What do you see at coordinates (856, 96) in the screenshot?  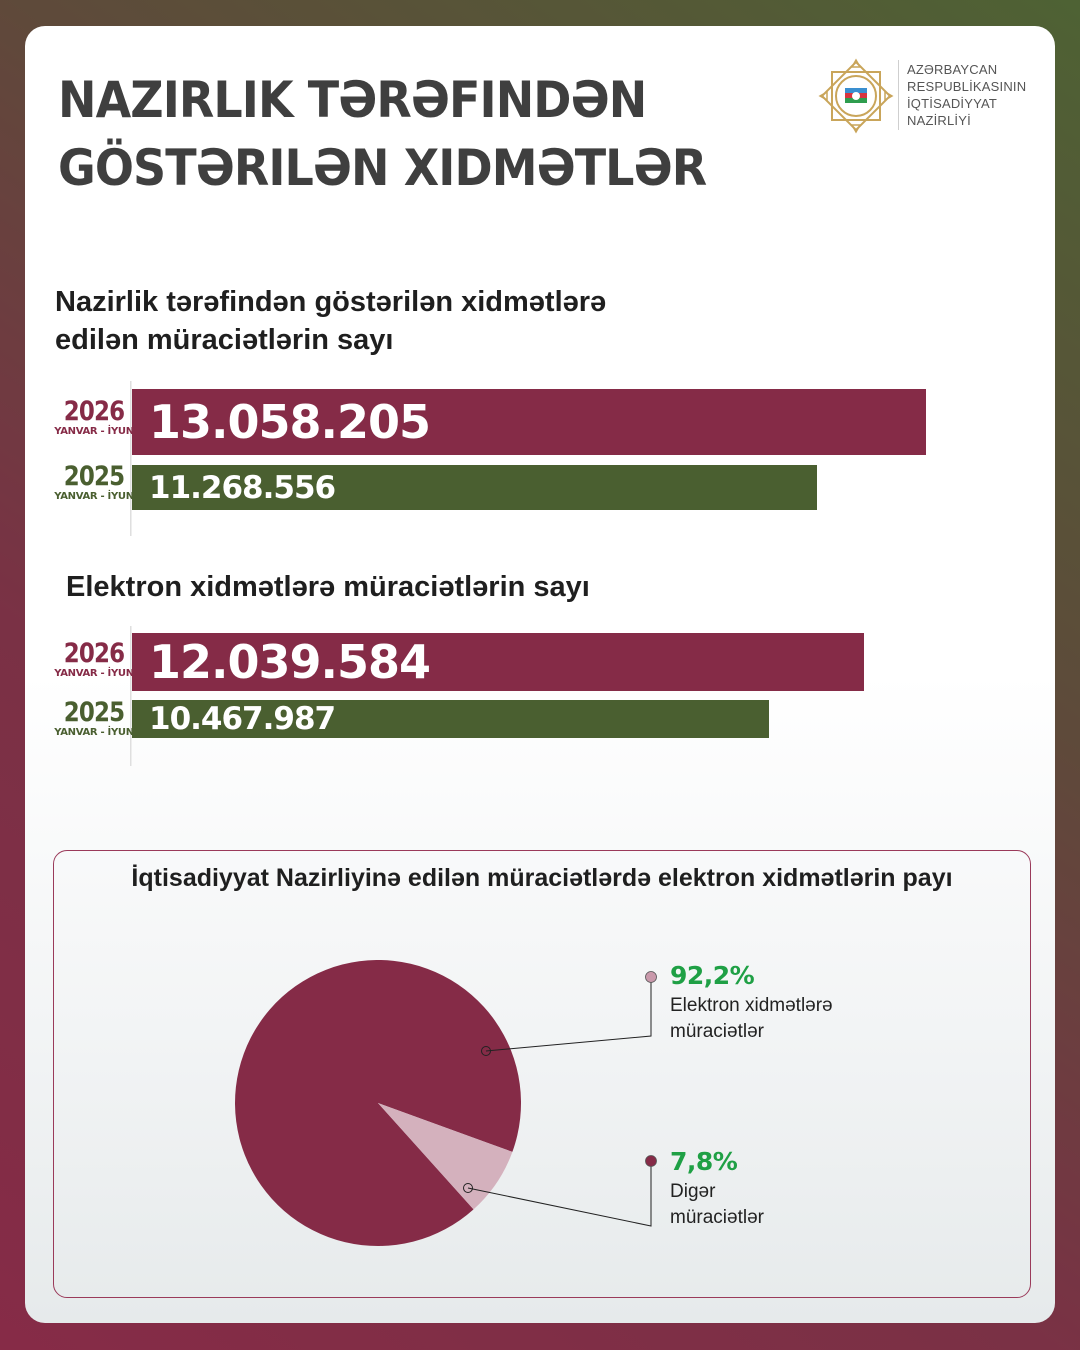 I see `ministry-emblem-icon` at bounding box center [856, 96].